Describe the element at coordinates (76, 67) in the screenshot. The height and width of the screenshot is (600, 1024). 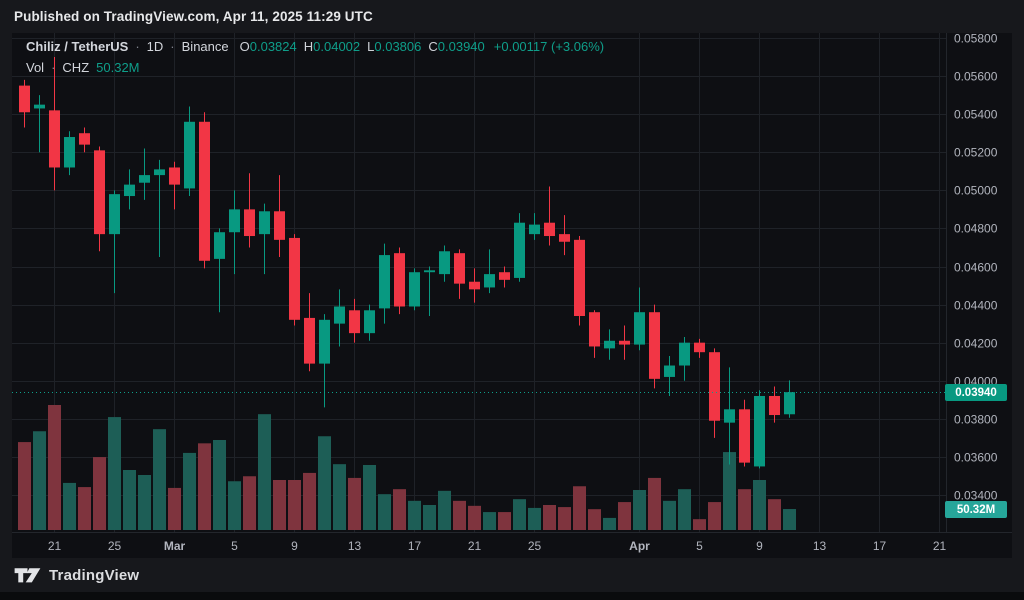
I see `volume-unit: CHZ` at that location.